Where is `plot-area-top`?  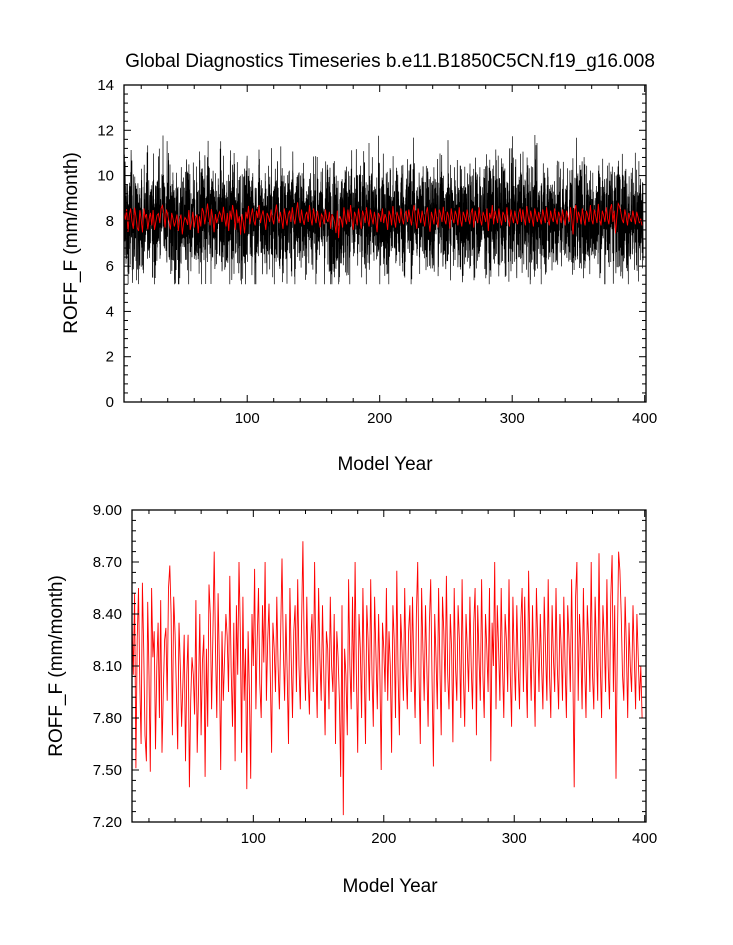
plot-area-top is located at coordinates (383, 209).